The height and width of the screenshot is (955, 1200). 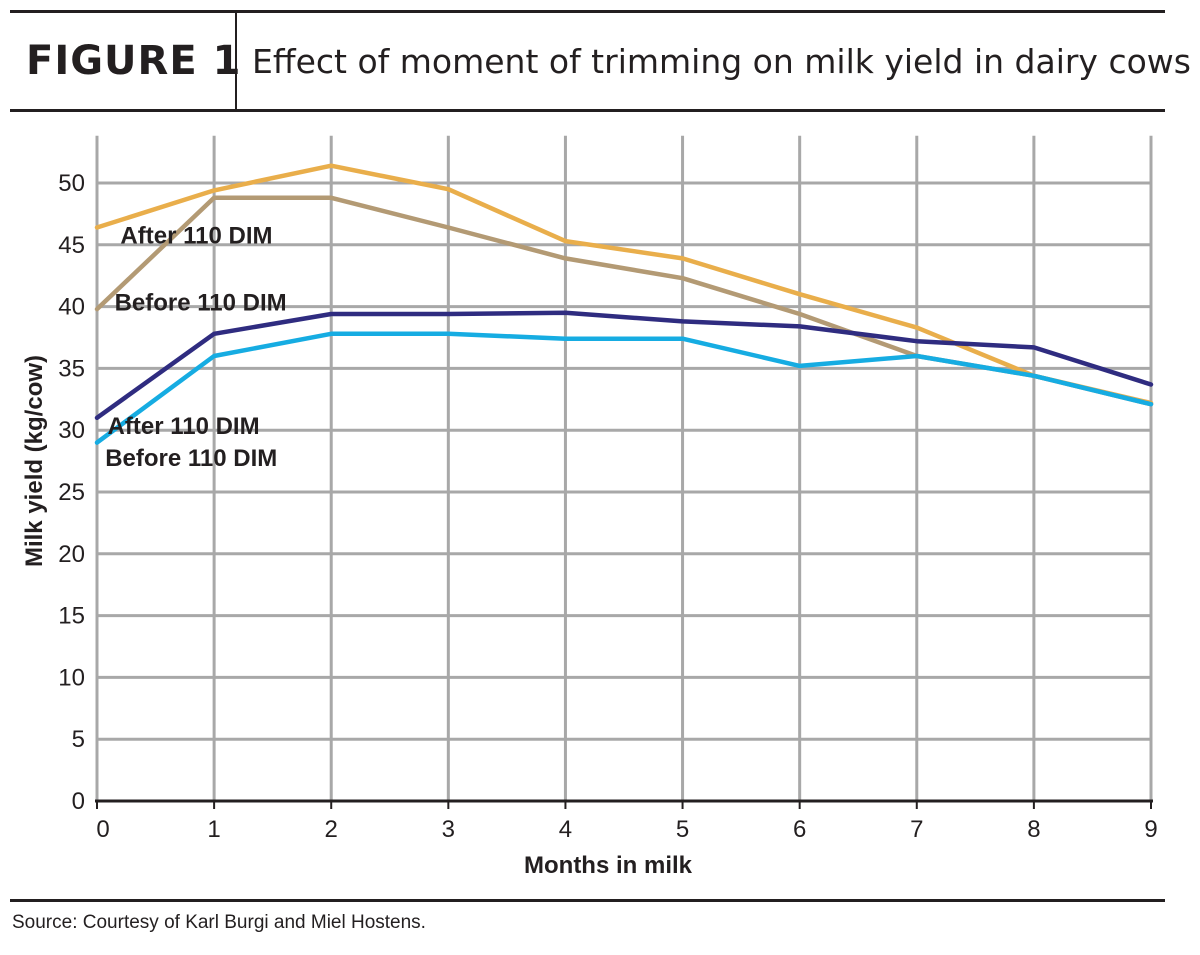 I want to click on header-bottom-rule, so click(x=587, y=110).